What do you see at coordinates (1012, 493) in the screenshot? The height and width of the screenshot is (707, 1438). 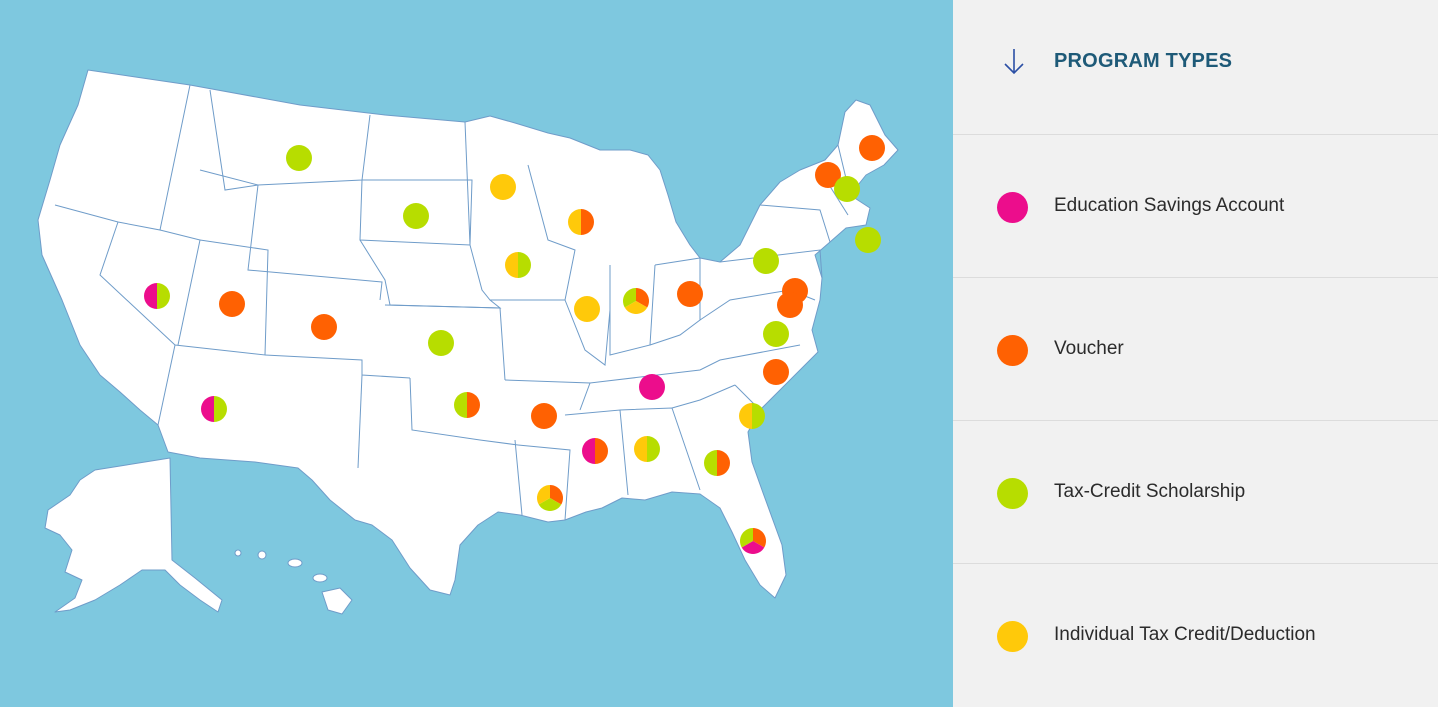 I see `tax-credit-scholarship-dot-icon` at bounding box center [1012, 493].